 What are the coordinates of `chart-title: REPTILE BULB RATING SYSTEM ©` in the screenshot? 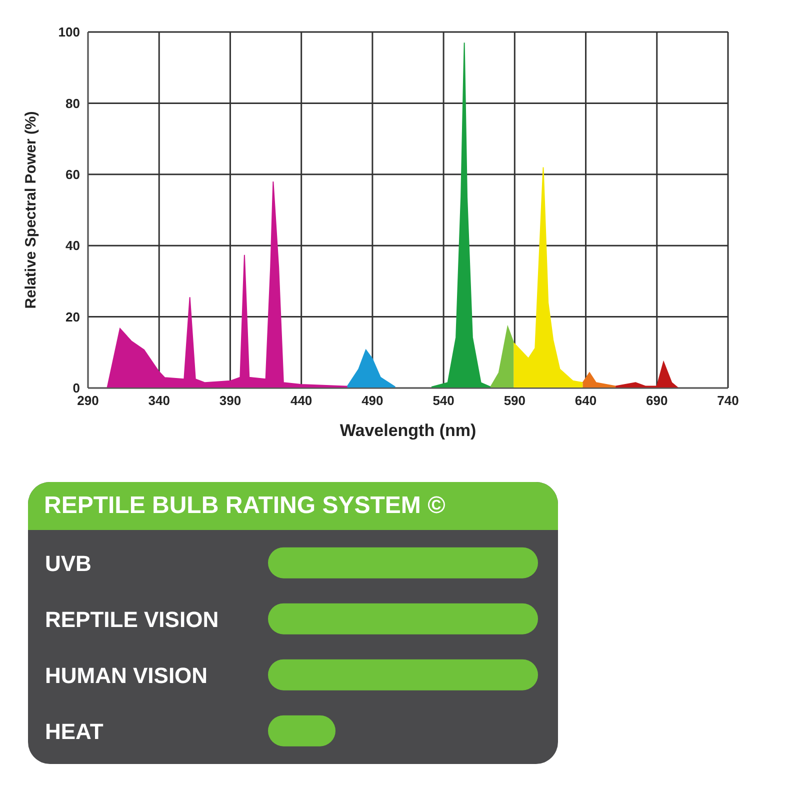 It's located at (293, 506).